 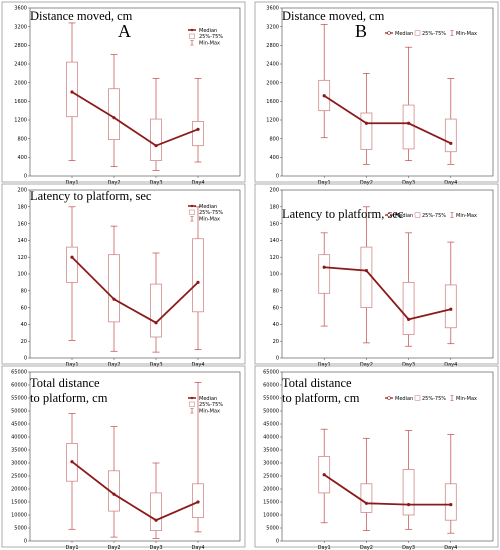 I want to click on x-tick-label: Day4, so click(x=450, y=547).